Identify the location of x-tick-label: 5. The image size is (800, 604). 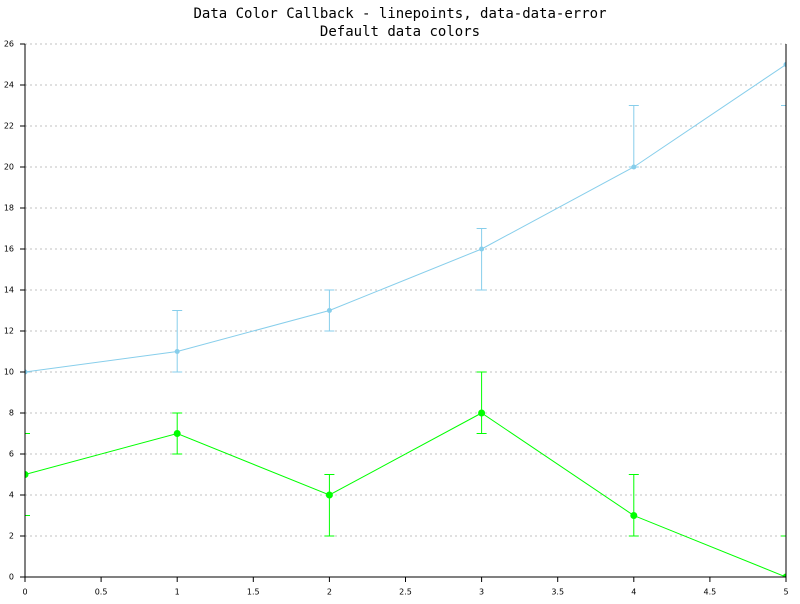
(785, 592).